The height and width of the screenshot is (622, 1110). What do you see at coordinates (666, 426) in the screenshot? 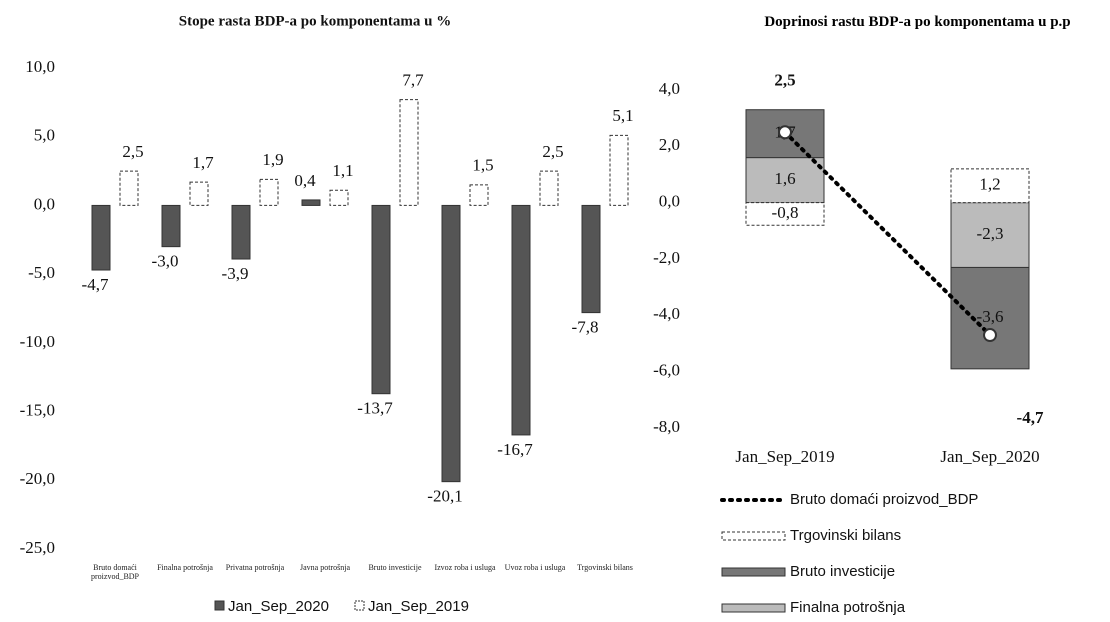
I see `y-tick-label: -8,0` at bounding box center [666, 426].